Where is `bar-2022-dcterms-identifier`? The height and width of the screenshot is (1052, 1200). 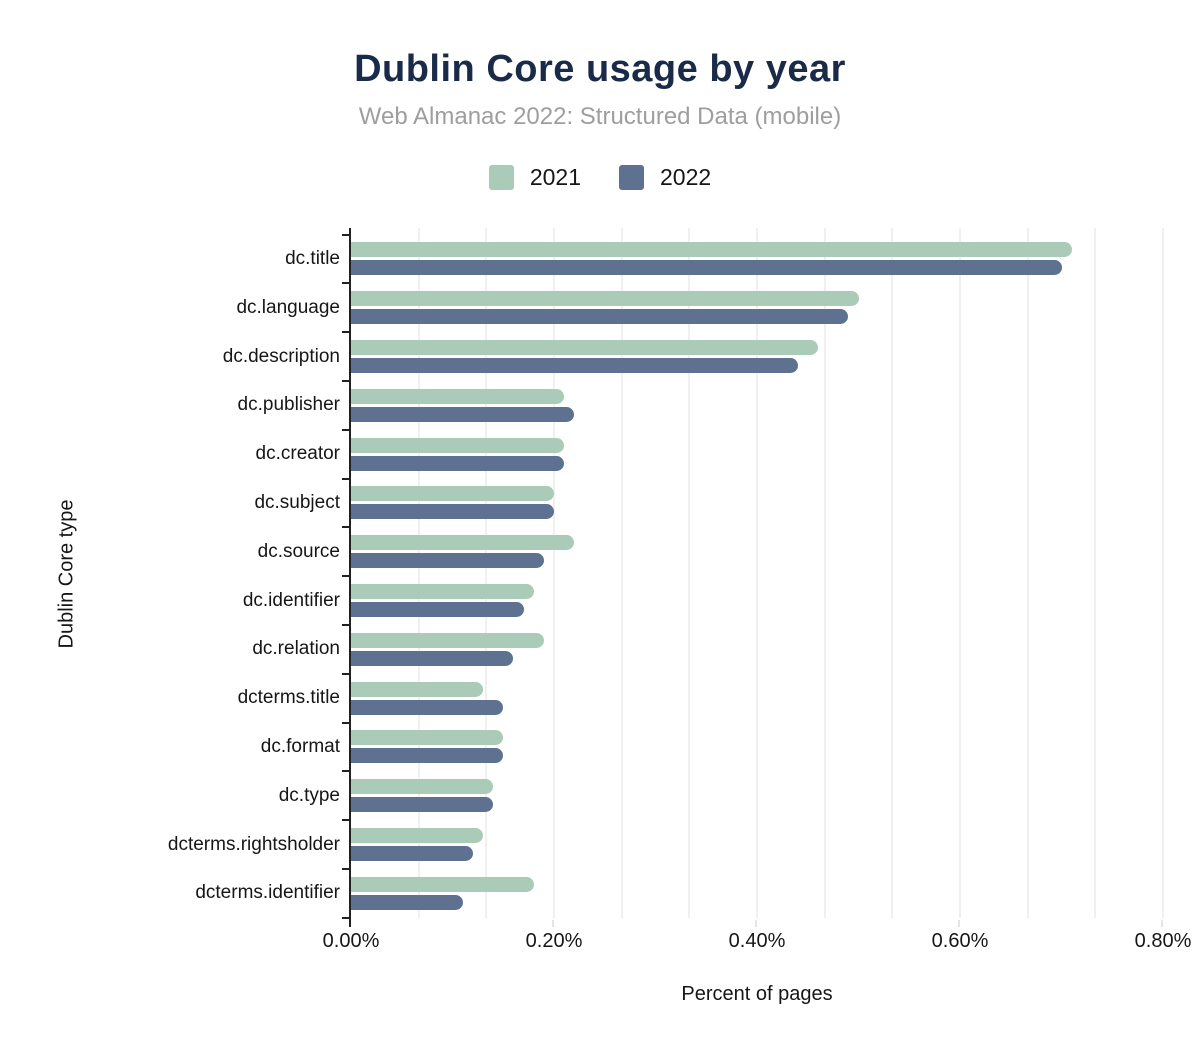
bar-2022-dcterms-identifier is located at coordinates (407, 902).